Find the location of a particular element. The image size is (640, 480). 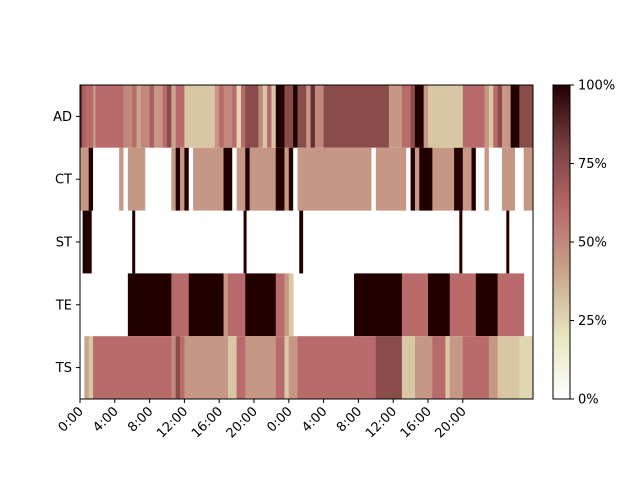

x-tick-label: 16:00 is located at coordinates (416, 422).